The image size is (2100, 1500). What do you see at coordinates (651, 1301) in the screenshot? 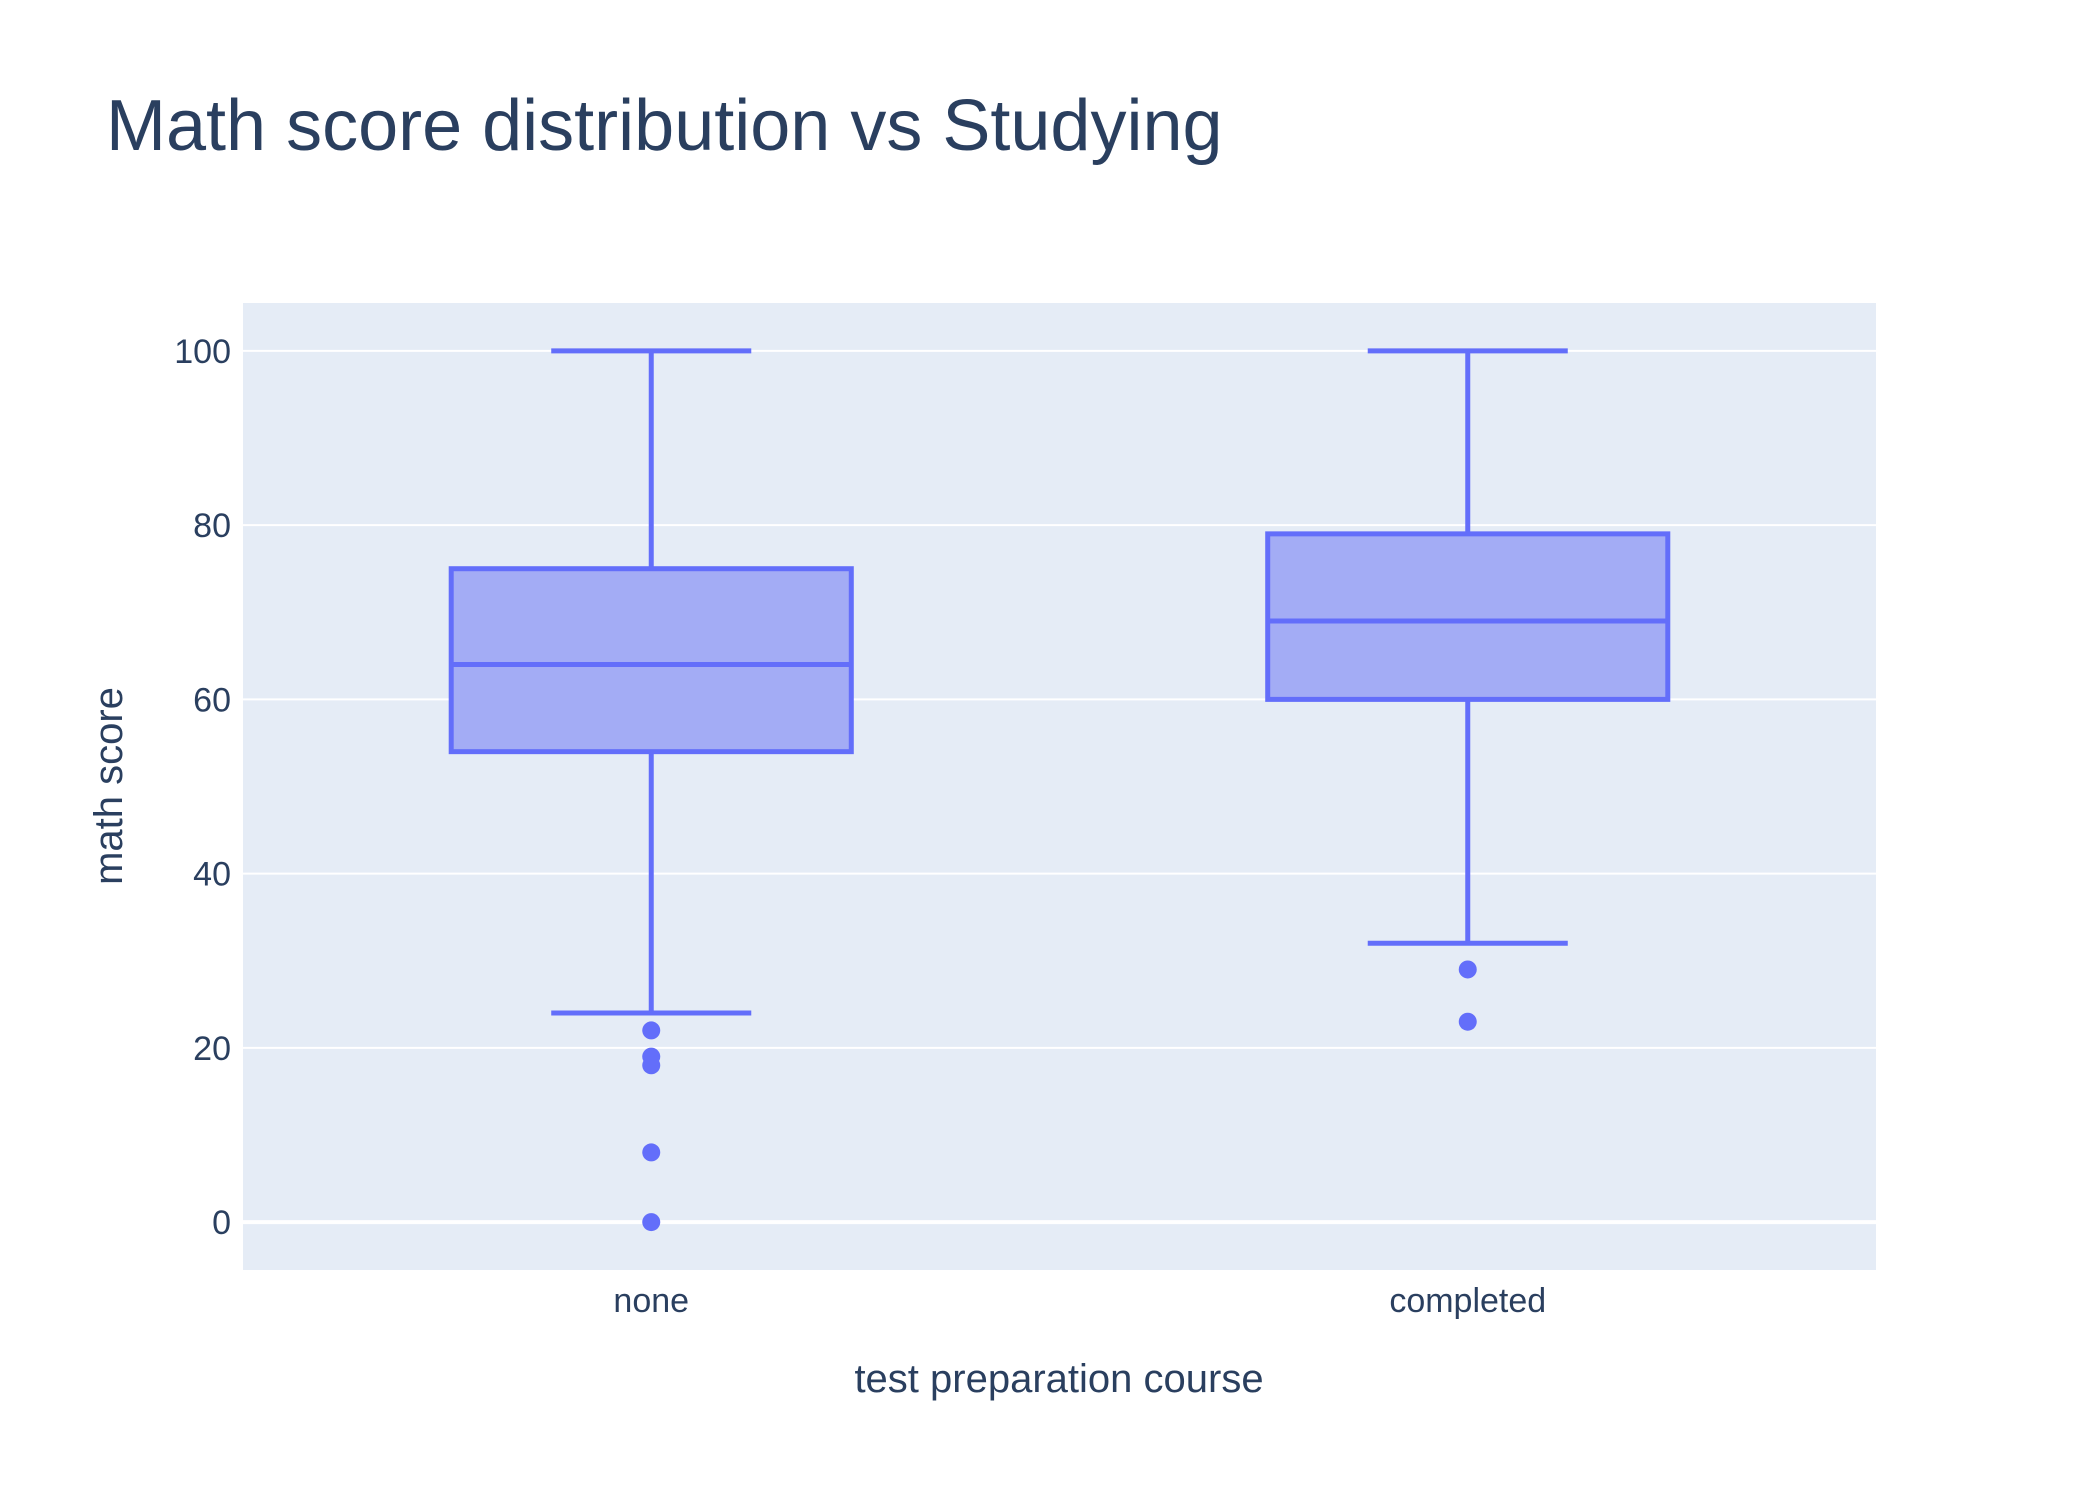
I see `x-tick-label: none` at bounding box center [651, 1301].